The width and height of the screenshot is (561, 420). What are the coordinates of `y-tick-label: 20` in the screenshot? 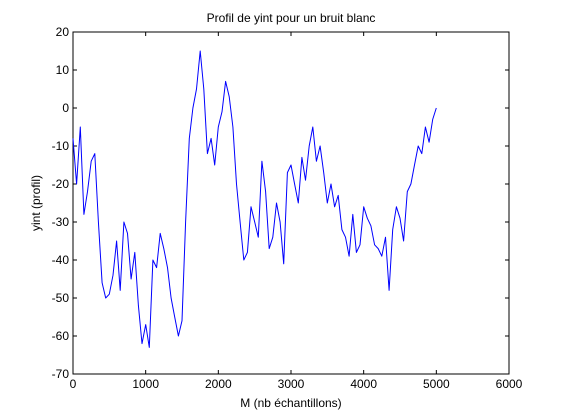 It's located at (63, 32).